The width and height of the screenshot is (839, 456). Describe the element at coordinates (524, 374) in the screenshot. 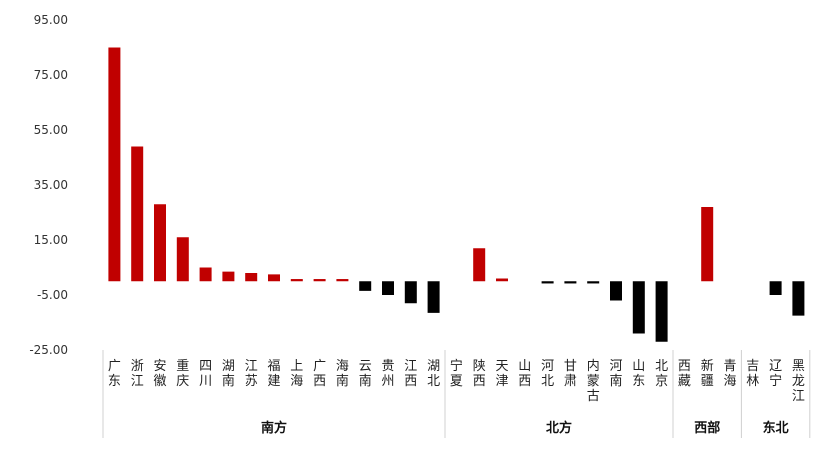

I see `x-tick-label: 山西` at that location.